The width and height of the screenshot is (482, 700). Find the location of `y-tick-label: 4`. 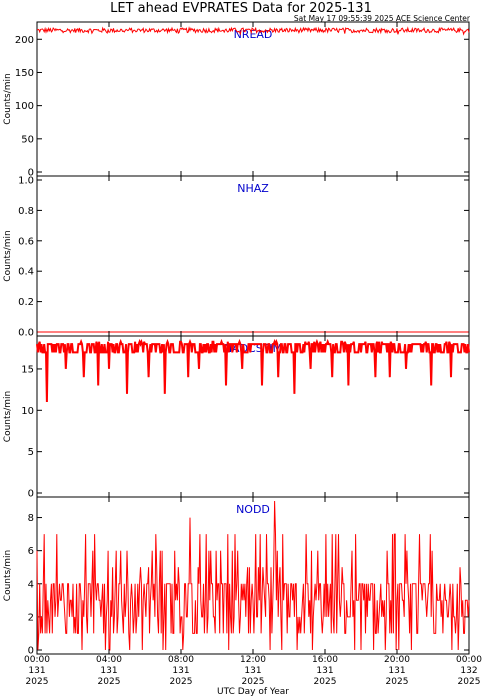

y-tick-label: 4 is located at coordinates (31, 584).